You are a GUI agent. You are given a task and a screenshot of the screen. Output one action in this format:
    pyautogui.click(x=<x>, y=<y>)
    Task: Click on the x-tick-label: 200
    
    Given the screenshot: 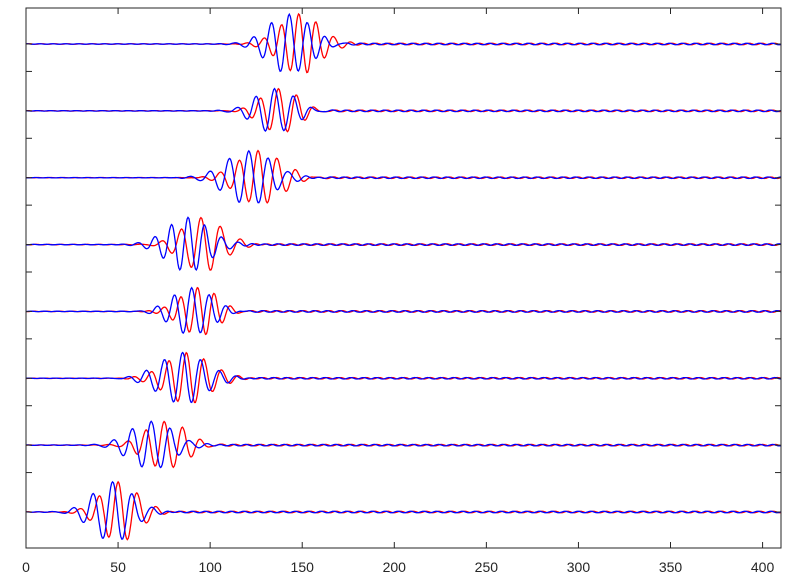 What is the action you would take?
    pyautogui.click(x=395, y=567)
    